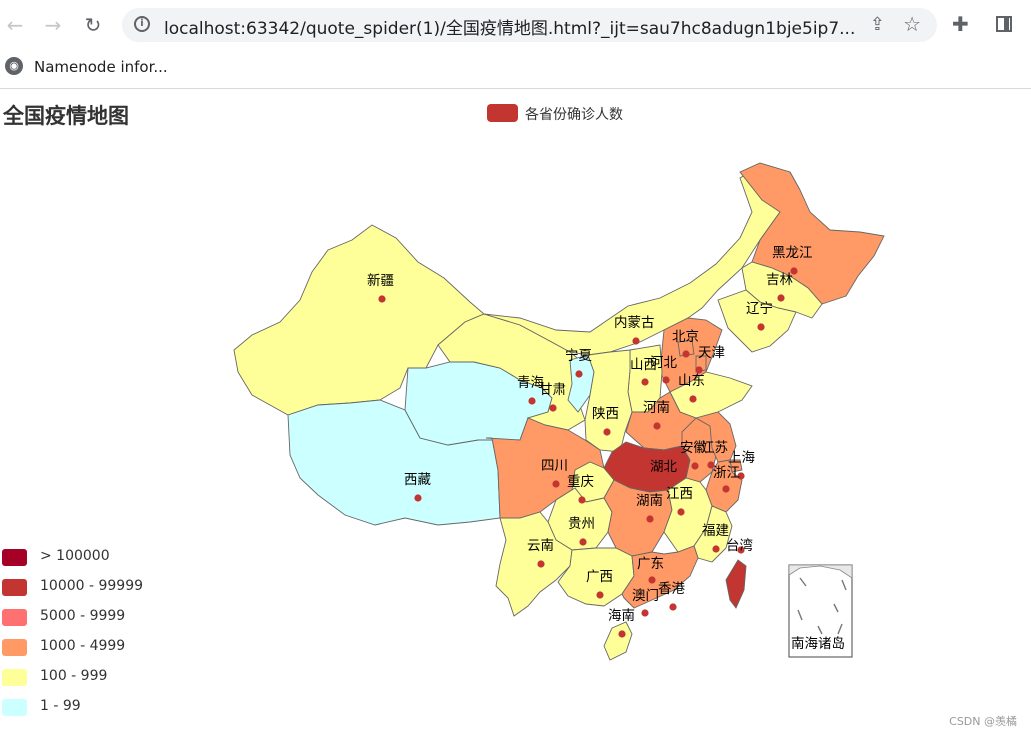 The height and width of the screenshot is (737, 1031). Describe the element at coordinates (599, 577) in the screenshot. I see `province-label-guangxi: 广西` at that location.